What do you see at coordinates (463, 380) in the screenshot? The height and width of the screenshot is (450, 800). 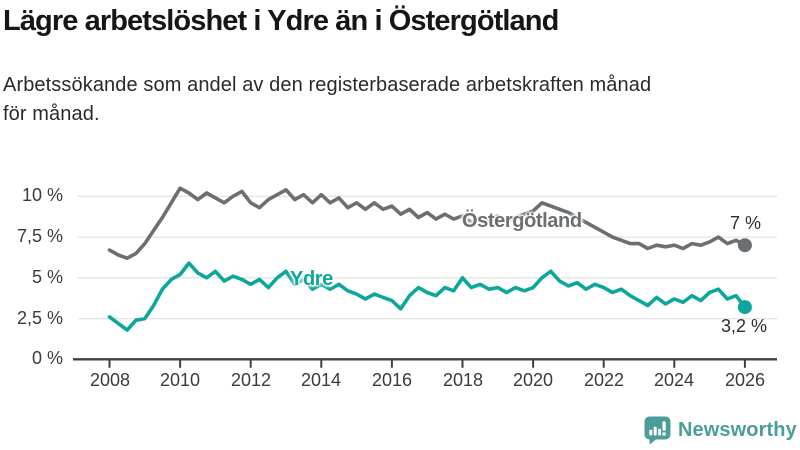 I see `x-axis-label: 2018` at bounding box center [463, 380].